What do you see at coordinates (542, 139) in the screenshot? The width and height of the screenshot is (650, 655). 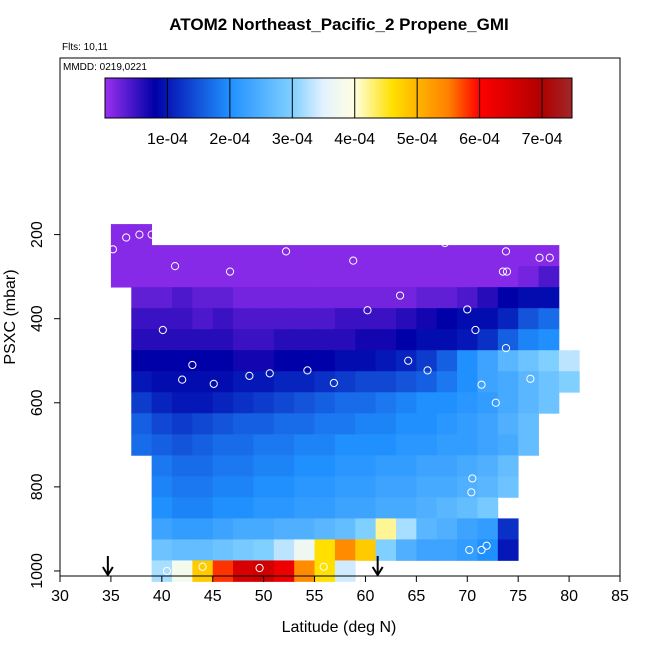 I see `colorbar-tick-label: 7e-04` at bounding box center [542, 139].